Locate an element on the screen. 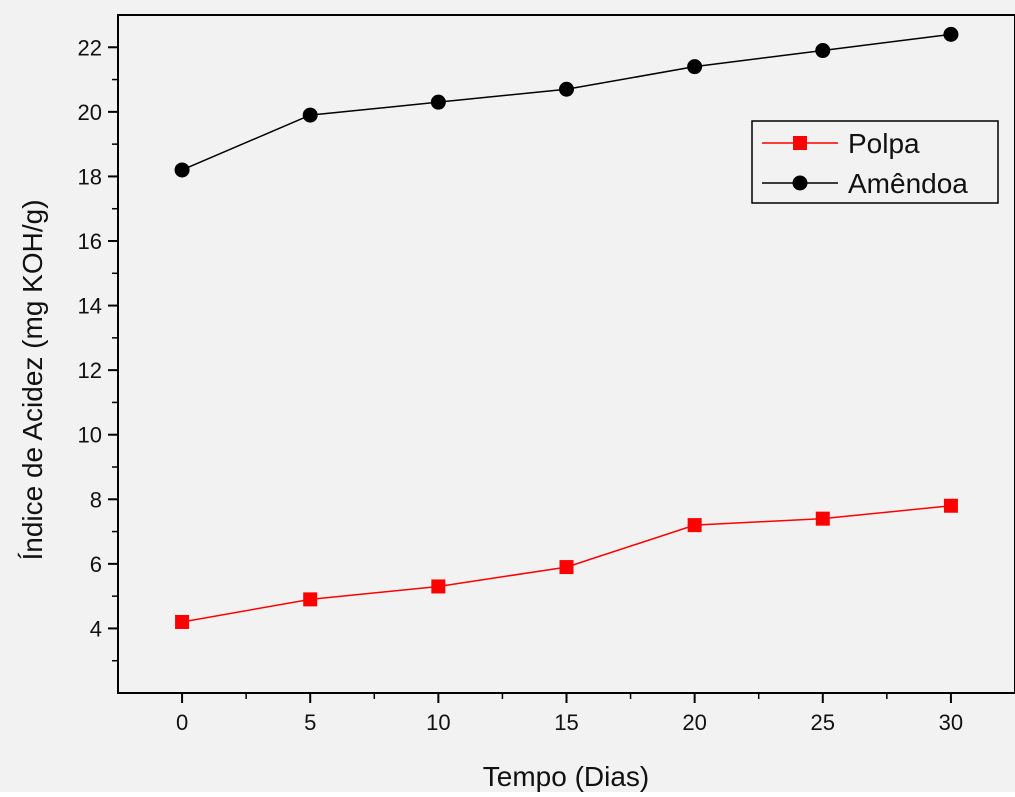  x-tick-label: 5 is located at coordinates (310, 722).